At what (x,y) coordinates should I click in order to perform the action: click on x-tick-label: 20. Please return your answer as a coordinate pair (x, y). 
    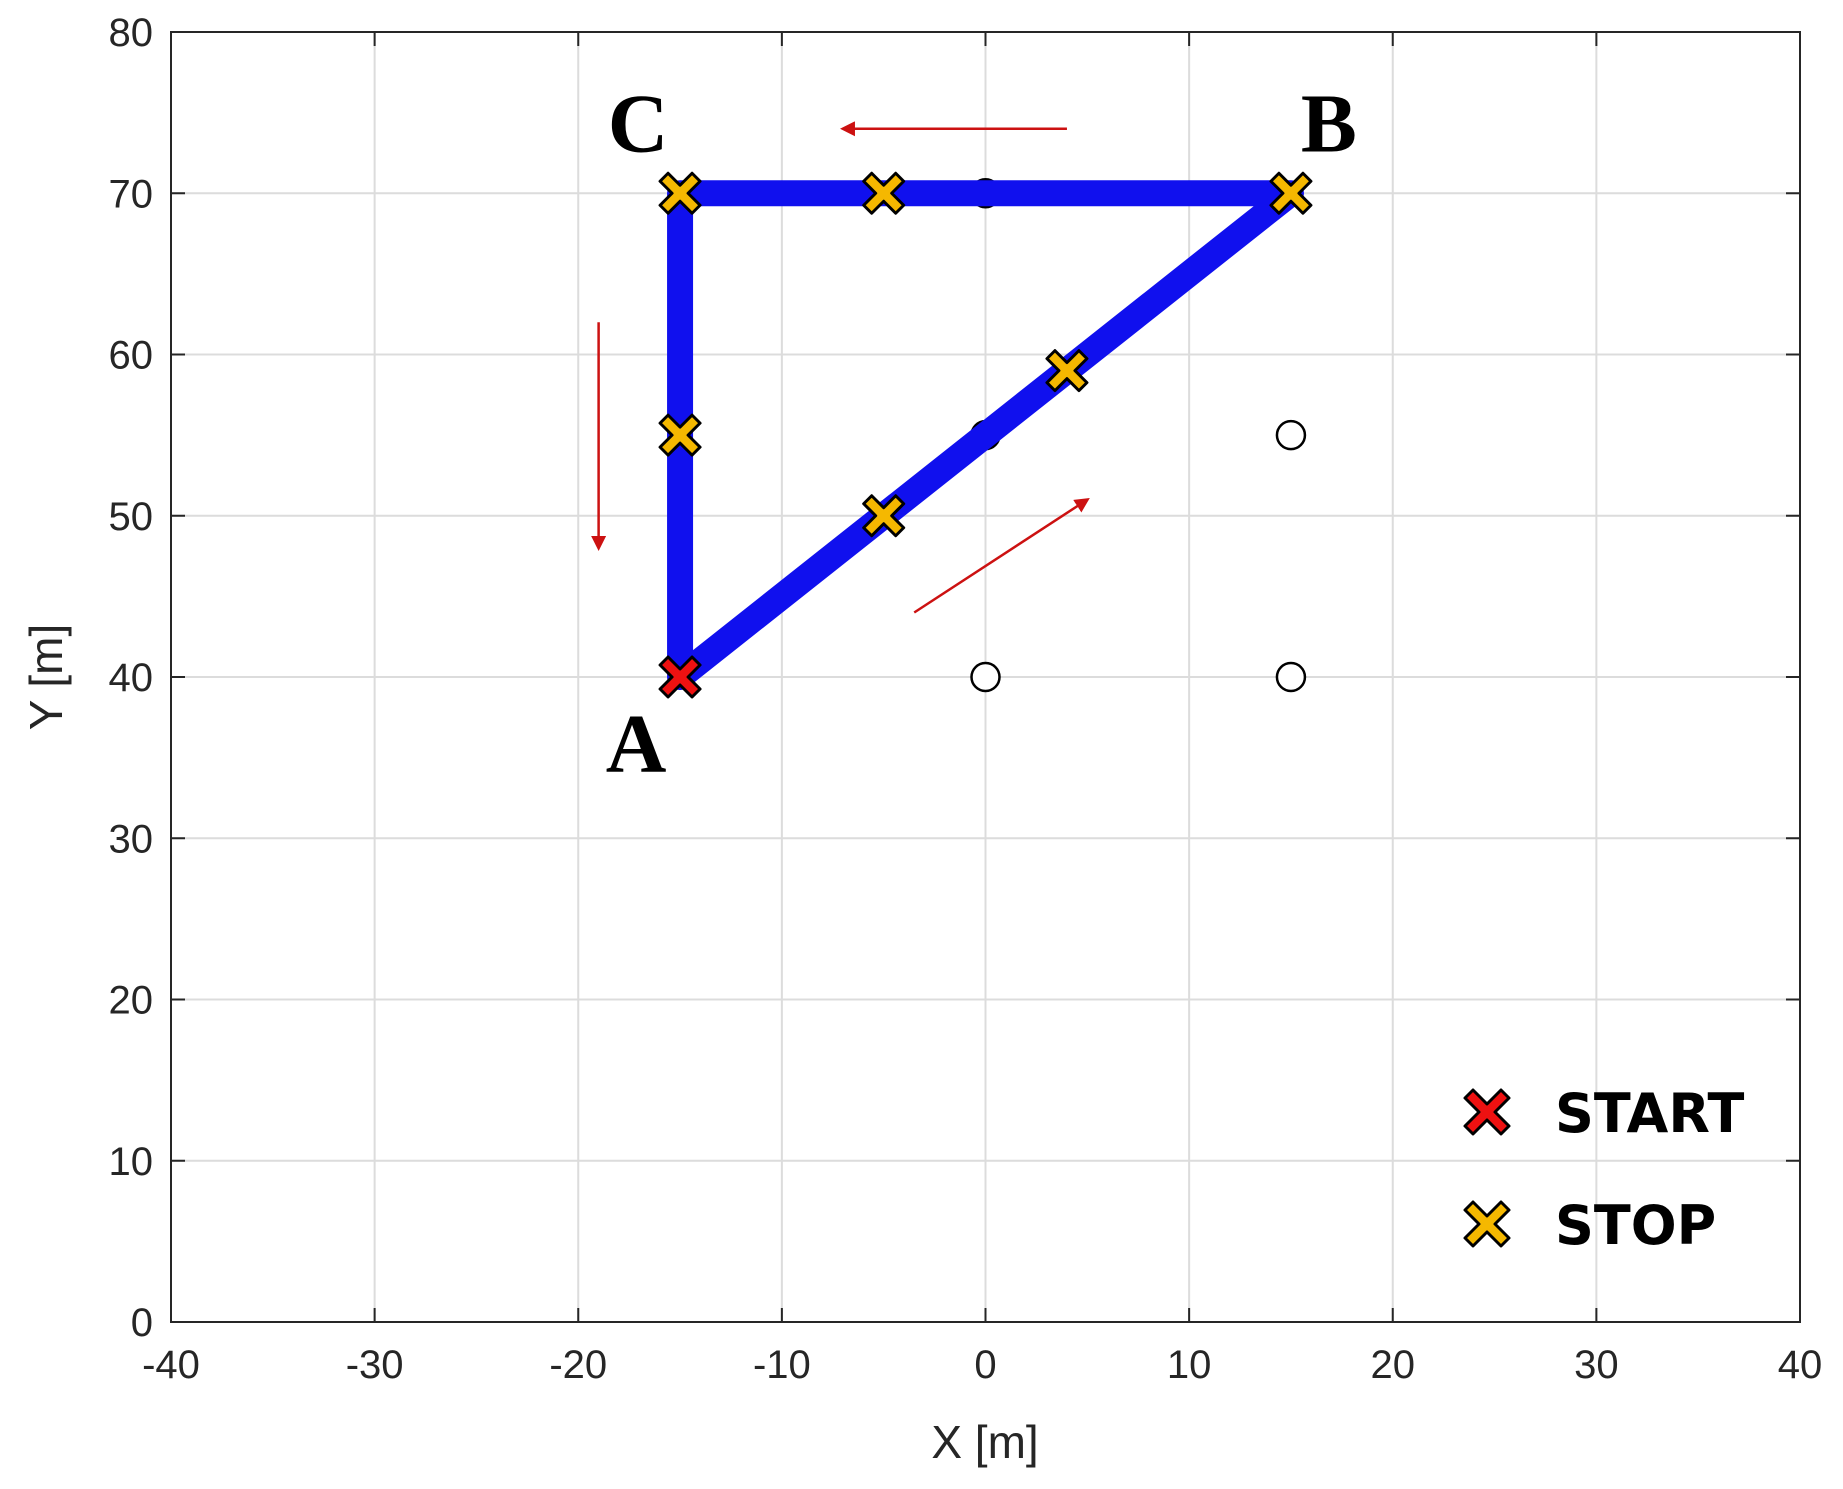
    Looking at the image, I should click on (1393, 1365).